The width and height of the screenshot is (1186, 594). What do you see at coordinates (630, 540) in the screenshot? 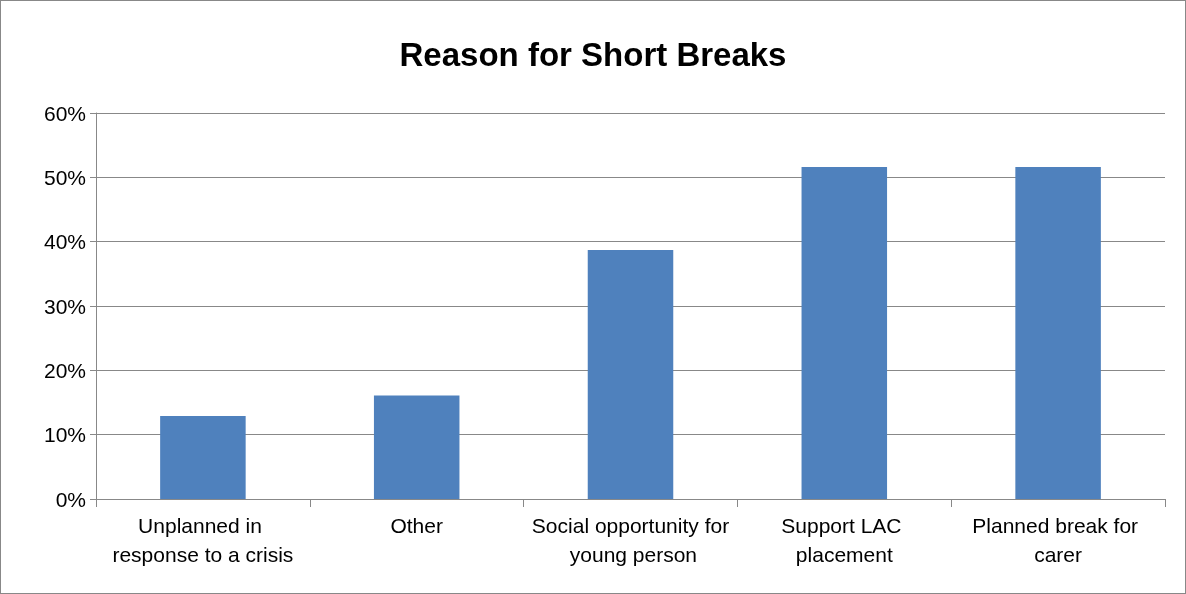
I see `x-tick-label: Social opportunity for young person` at bounding box center [630, 540].